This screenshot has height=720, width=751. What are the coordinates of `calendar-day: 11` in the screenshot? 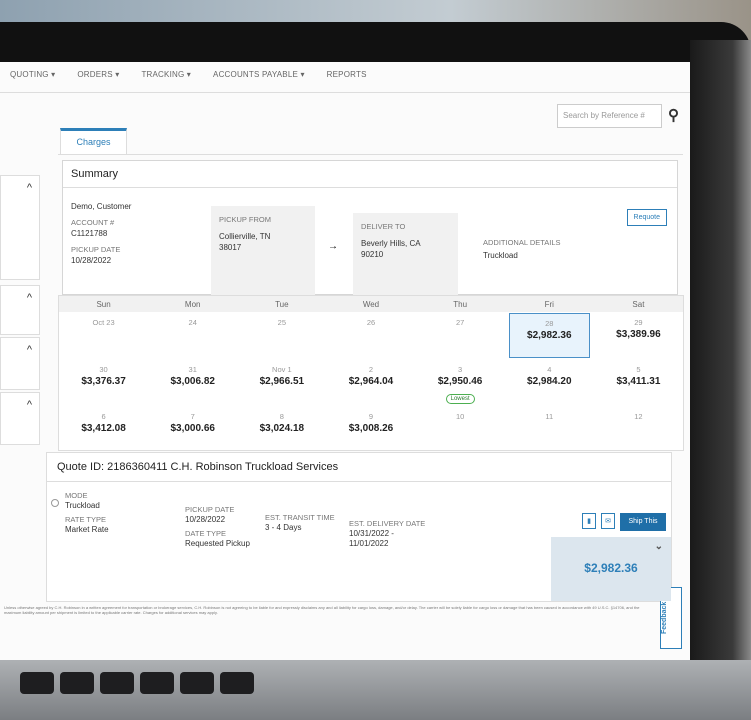 It's located at (549, 429).